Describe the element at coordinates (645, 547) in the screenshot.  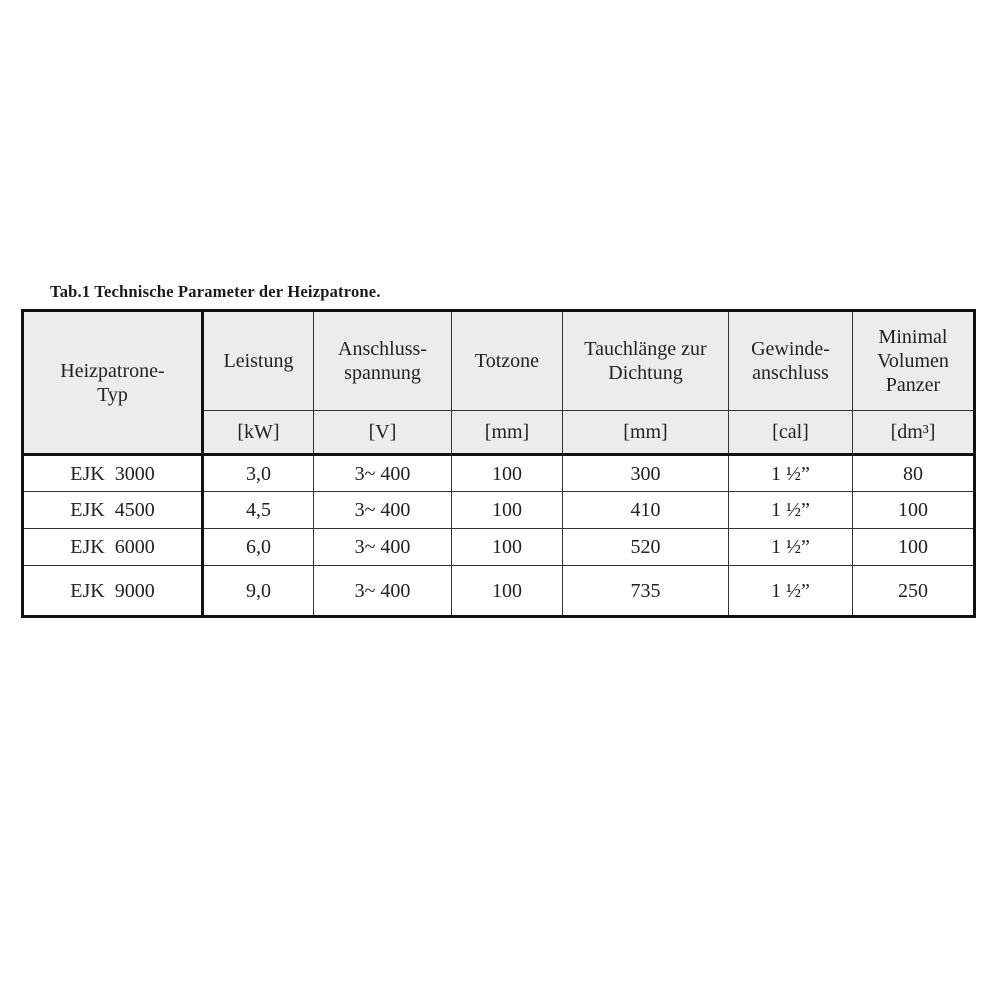
I see `table-cell: 520` at that location.